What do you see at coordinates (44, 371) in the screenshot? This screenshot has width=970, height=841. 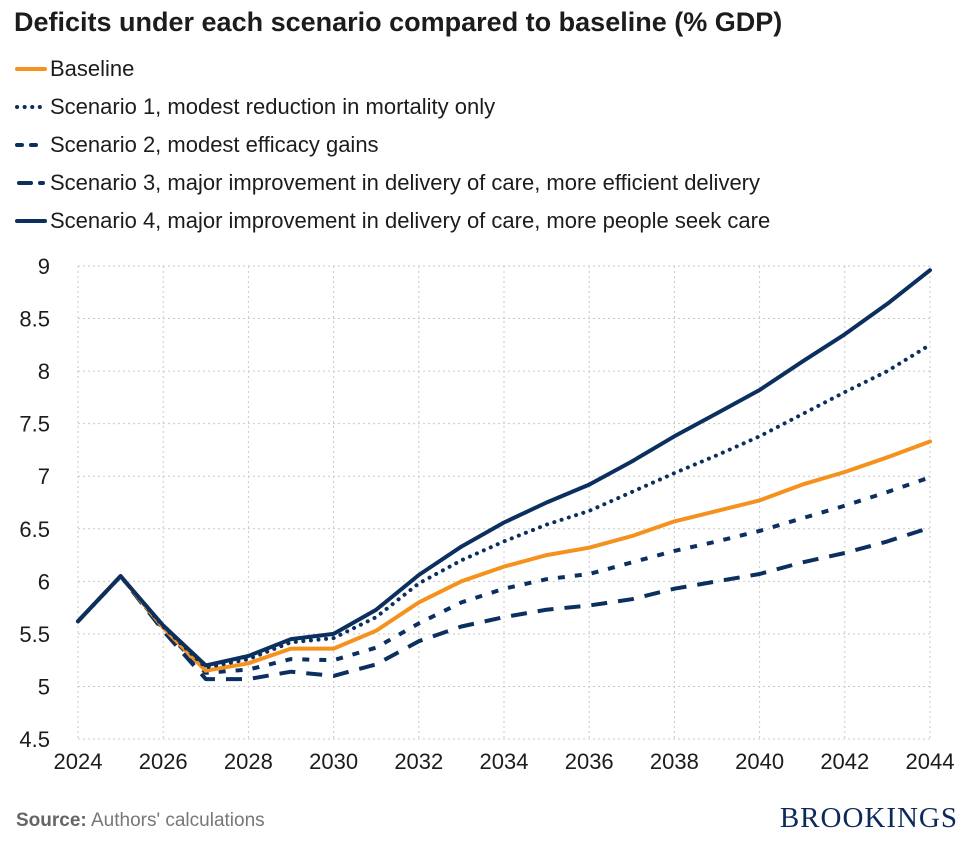 I see `y-tick-label: 8` at bounding box center [44, 371].